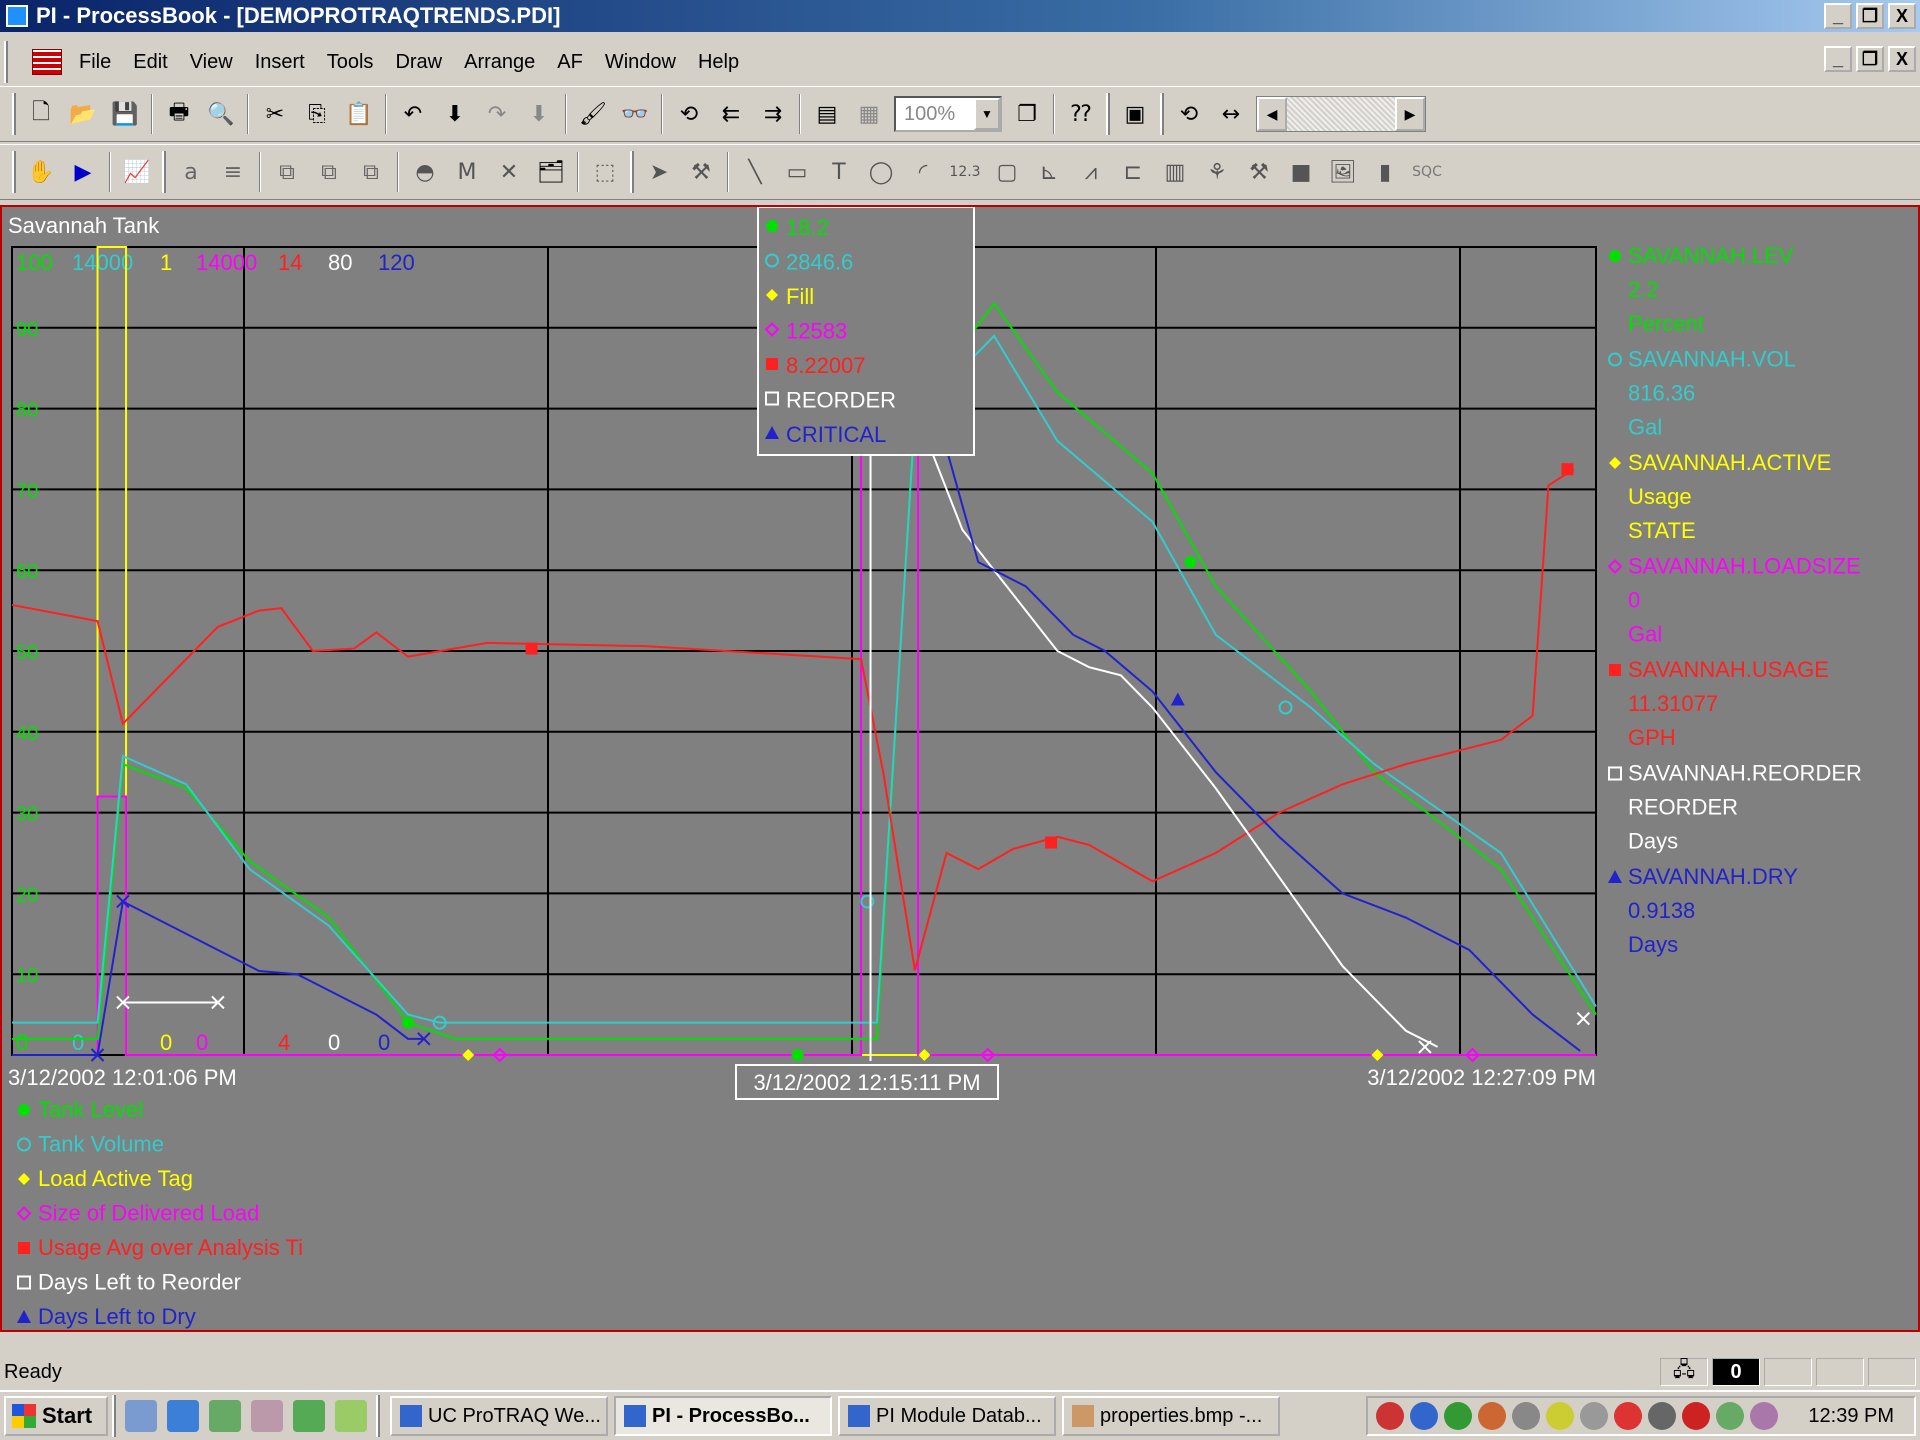 Image resolution: width=1920 pixels, height=1440 pixels. I want to click on refresh-icon: ⟲, so click(689, 114).